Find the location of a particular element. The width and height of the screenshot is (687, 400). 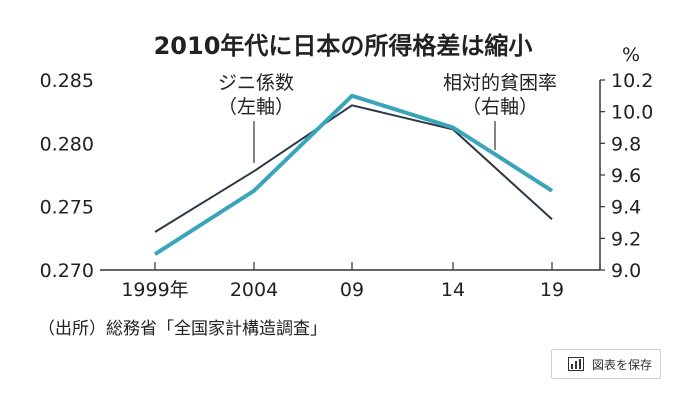

left-tick-label: 0.285 is located at coordinates (67, 81).